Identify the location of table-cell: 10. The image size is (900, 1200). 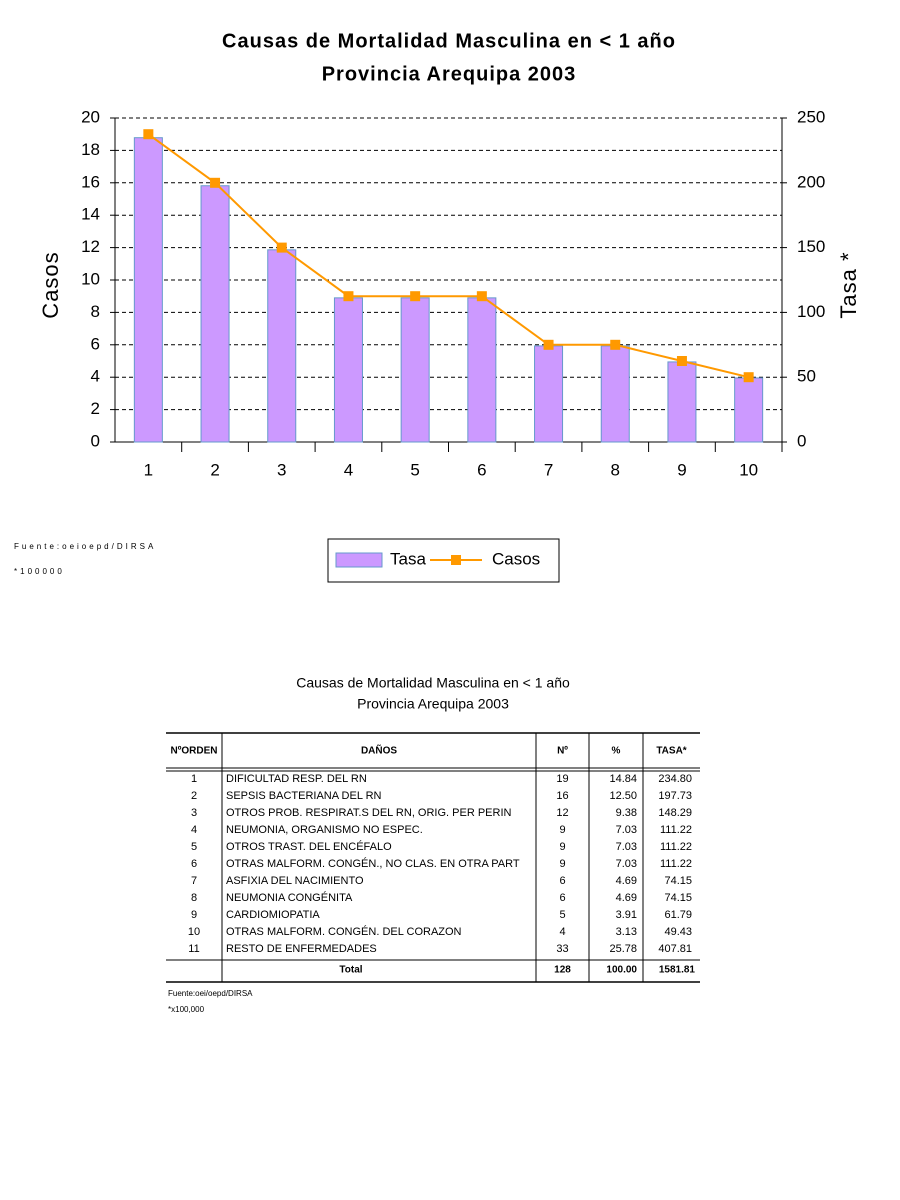
(194, 932).